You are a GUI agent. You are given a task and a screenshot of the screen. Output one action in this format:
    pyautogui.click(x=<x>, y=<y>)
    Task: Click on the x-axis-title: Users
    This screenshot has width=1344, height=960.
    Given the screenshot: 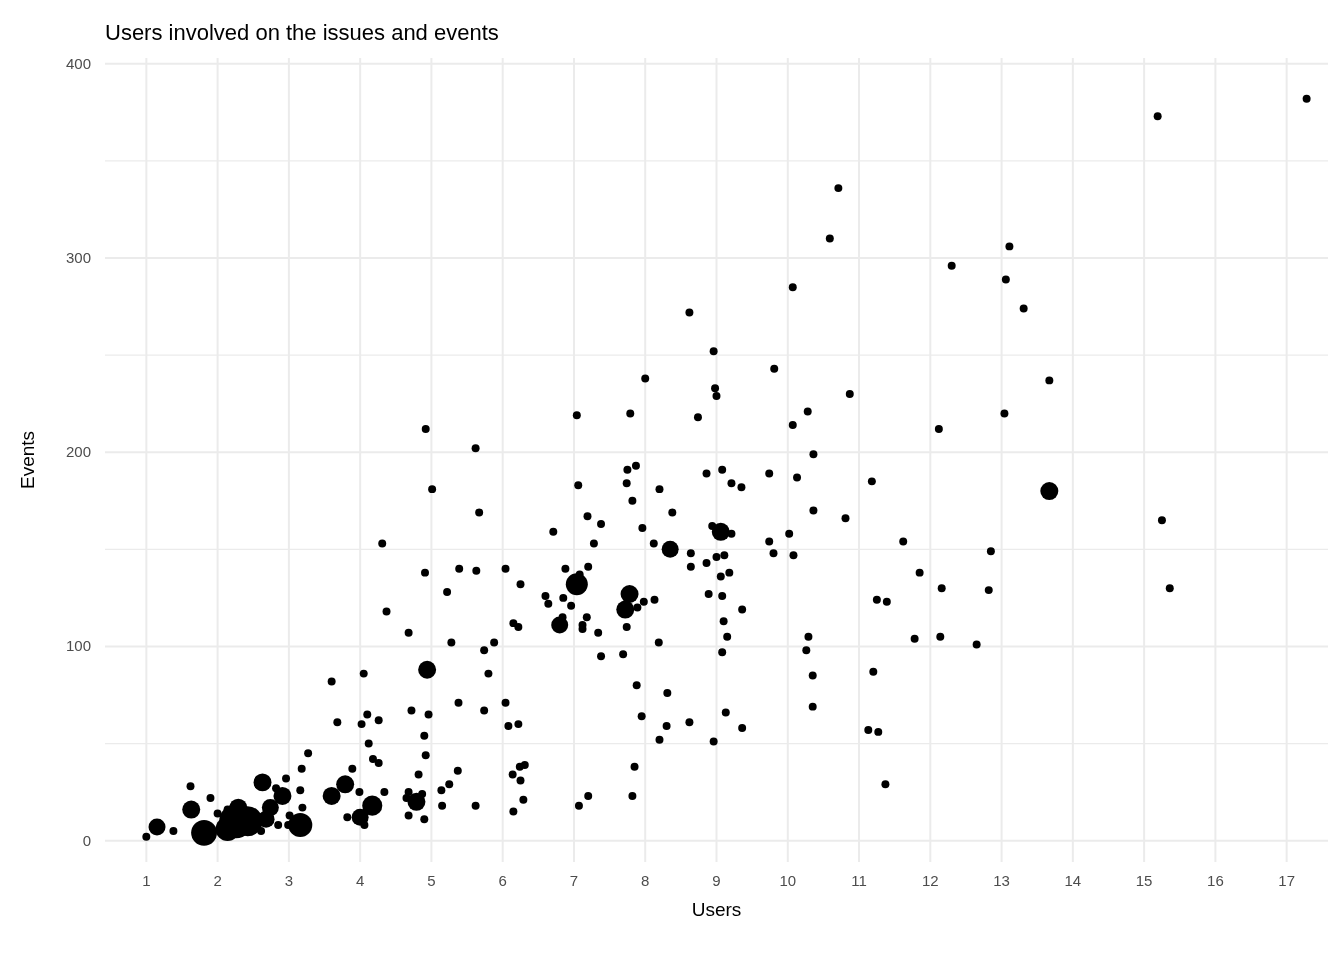 What is the action you would take?
    pyautogui.click(x=716, y=909)
    